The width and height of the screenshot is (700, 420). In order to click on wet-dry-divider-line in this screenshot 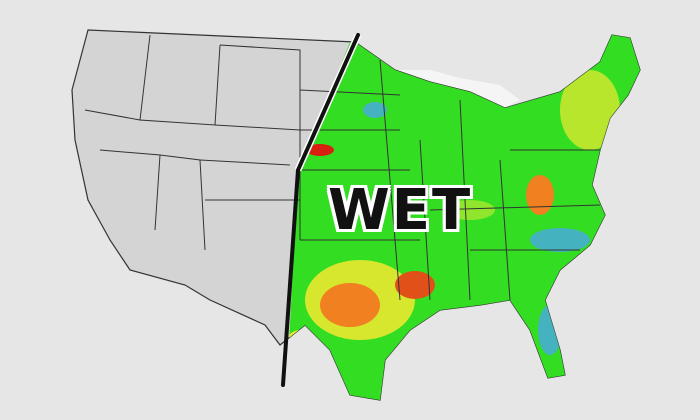, I will do `click(320, 210)`.